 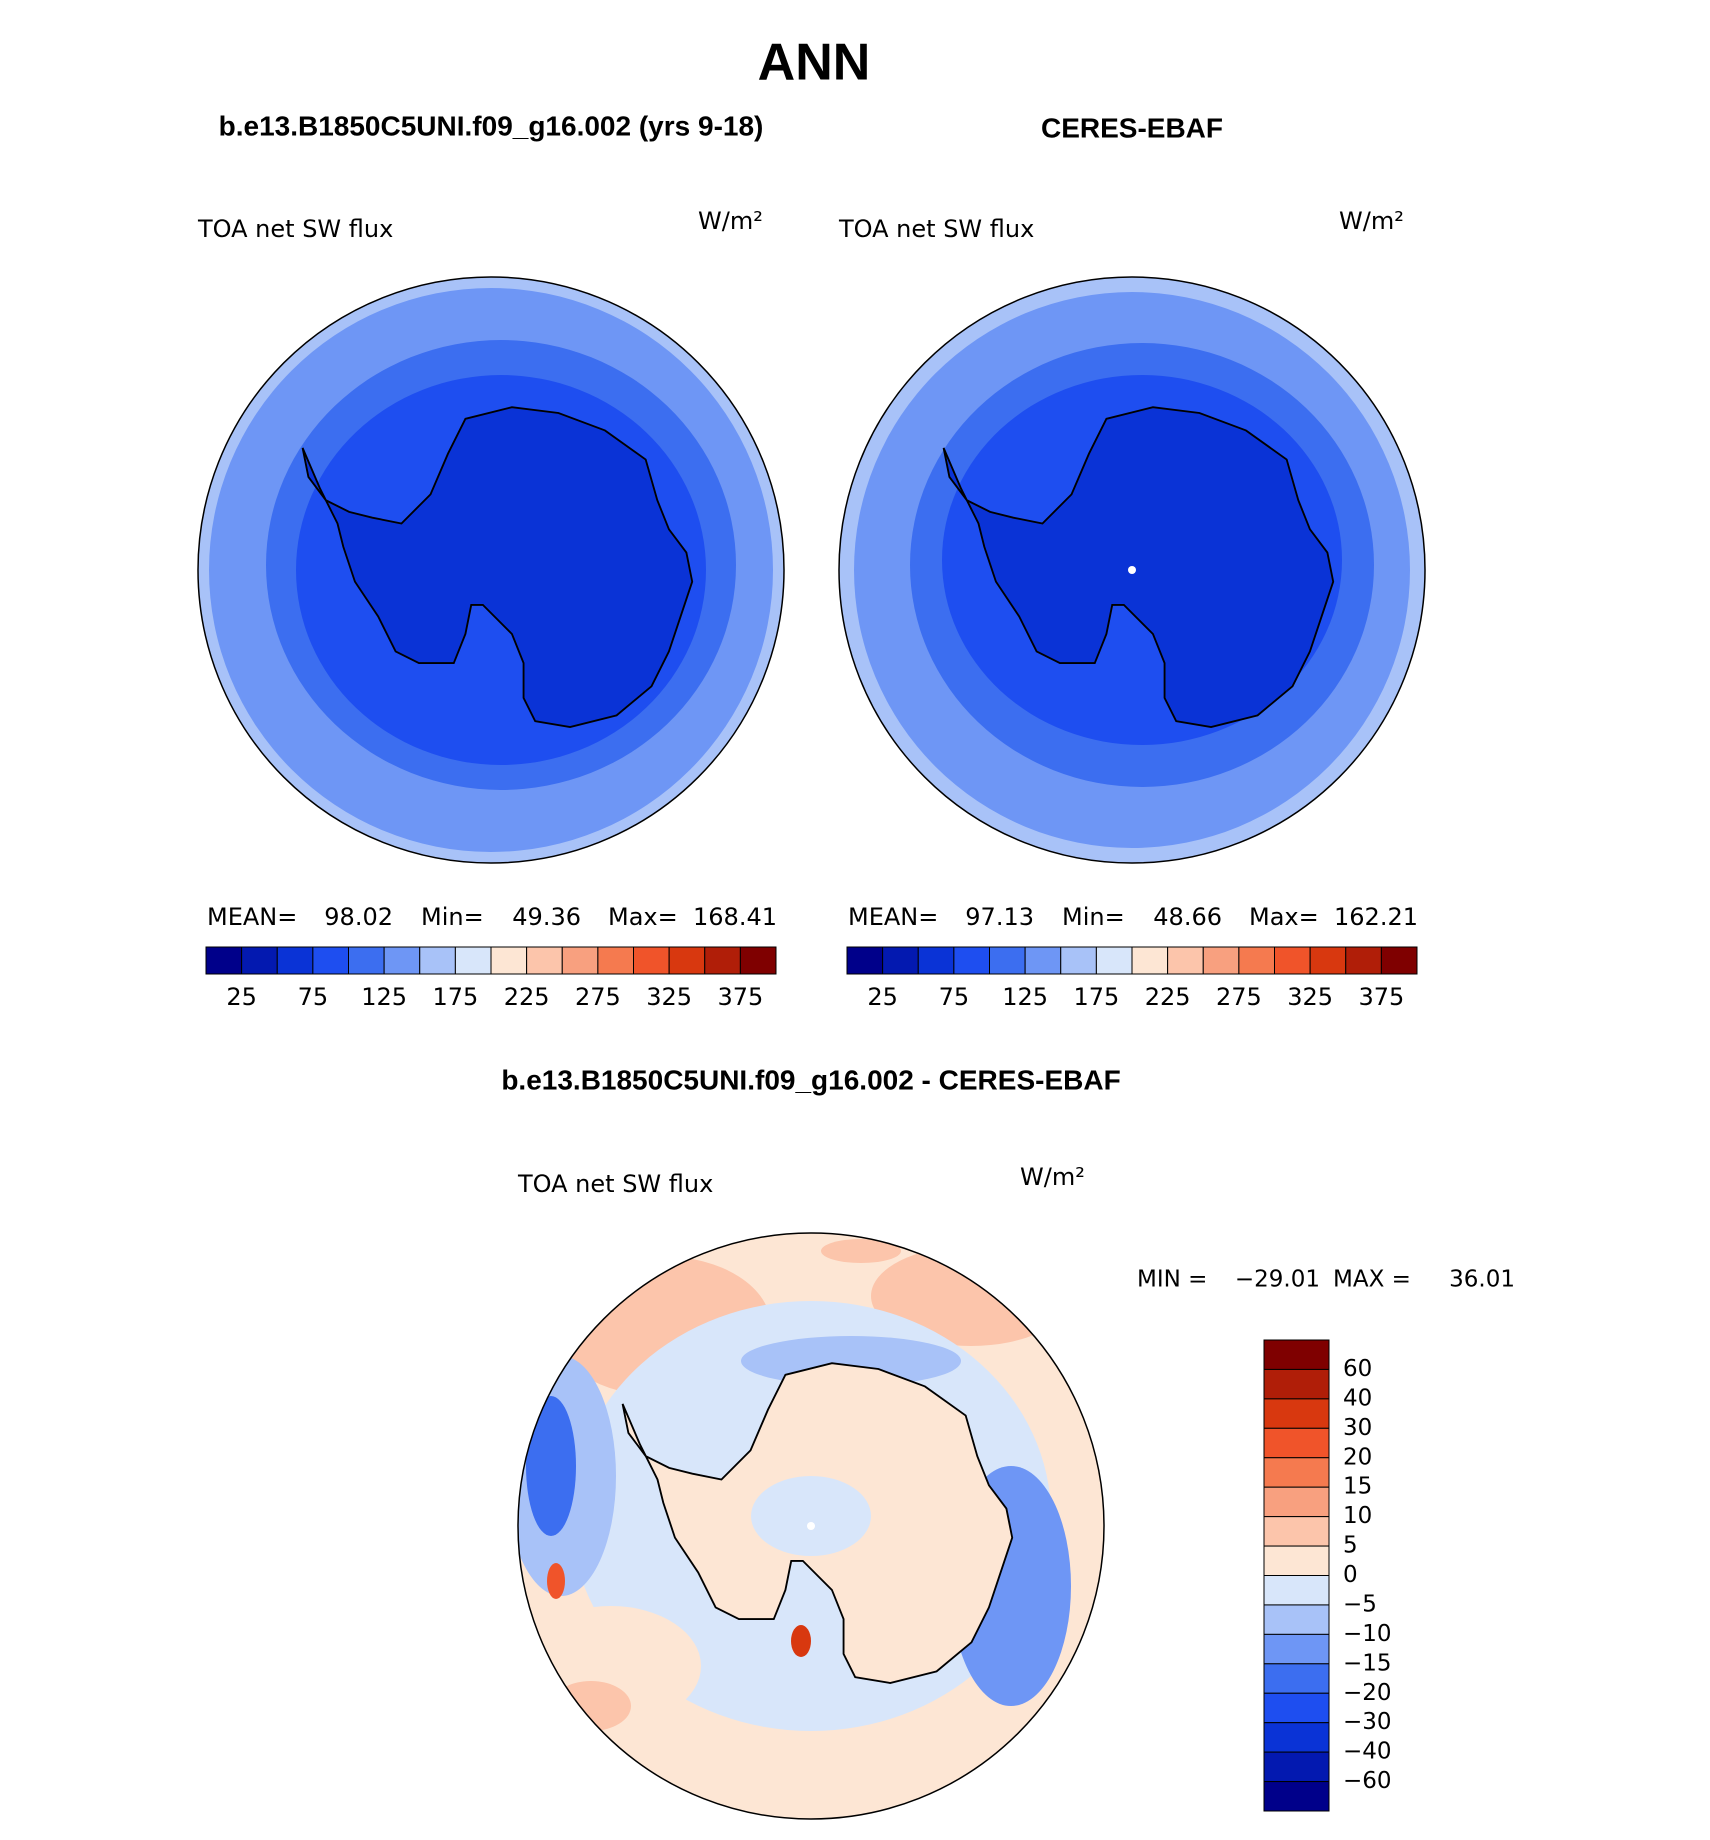 I want to click on stat-label: MAX =, so click(x=1372, y=1280).